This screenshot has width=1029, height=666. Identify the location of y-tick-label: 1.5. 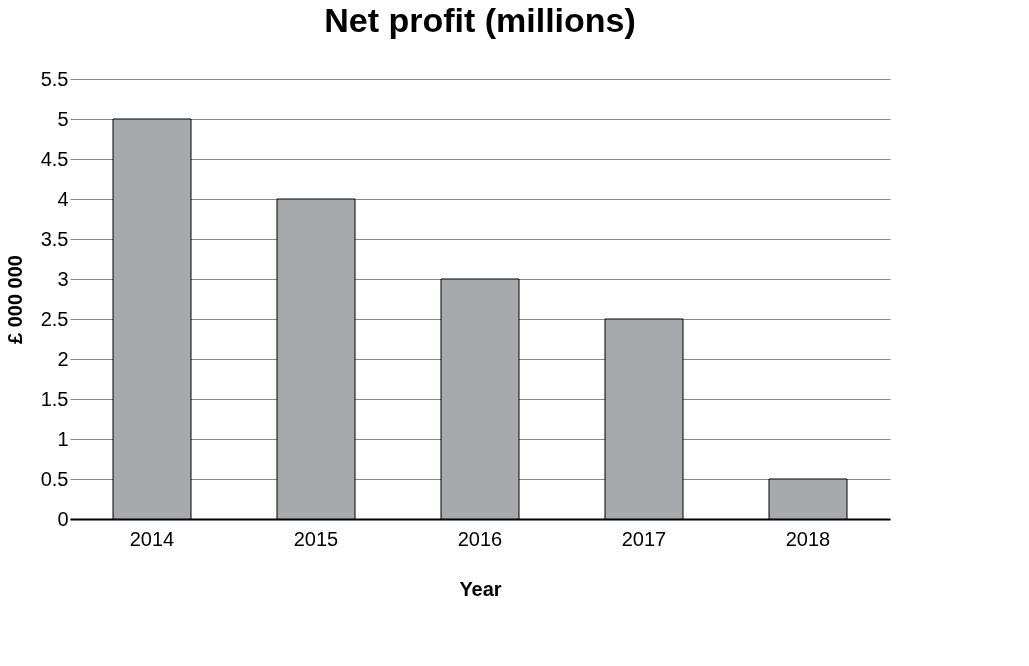
(54, 398).